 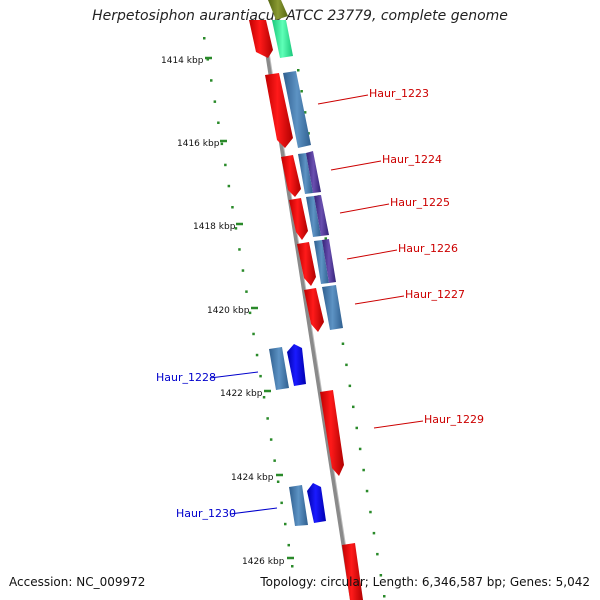 What do you see at coordinates (313, 216) in the screenshot?
I see `cog-block-haur-1225-a` at bounding box center [313, 216].